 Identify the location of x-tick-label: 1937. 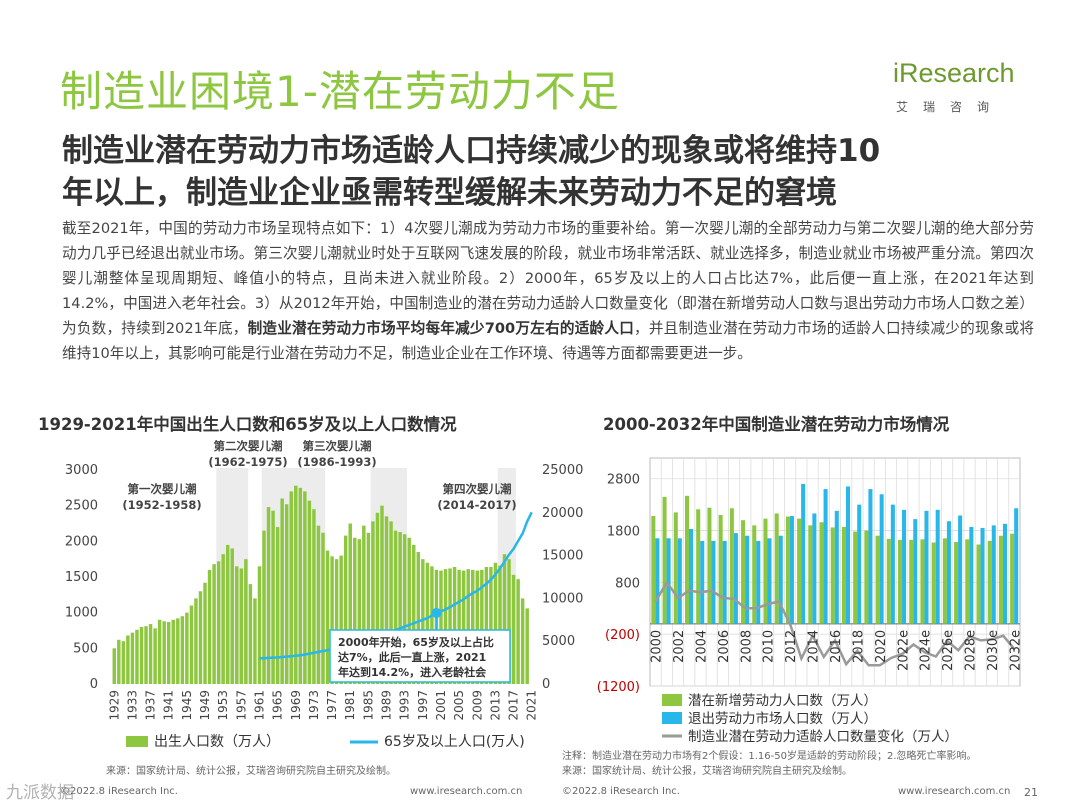
(151, 705).